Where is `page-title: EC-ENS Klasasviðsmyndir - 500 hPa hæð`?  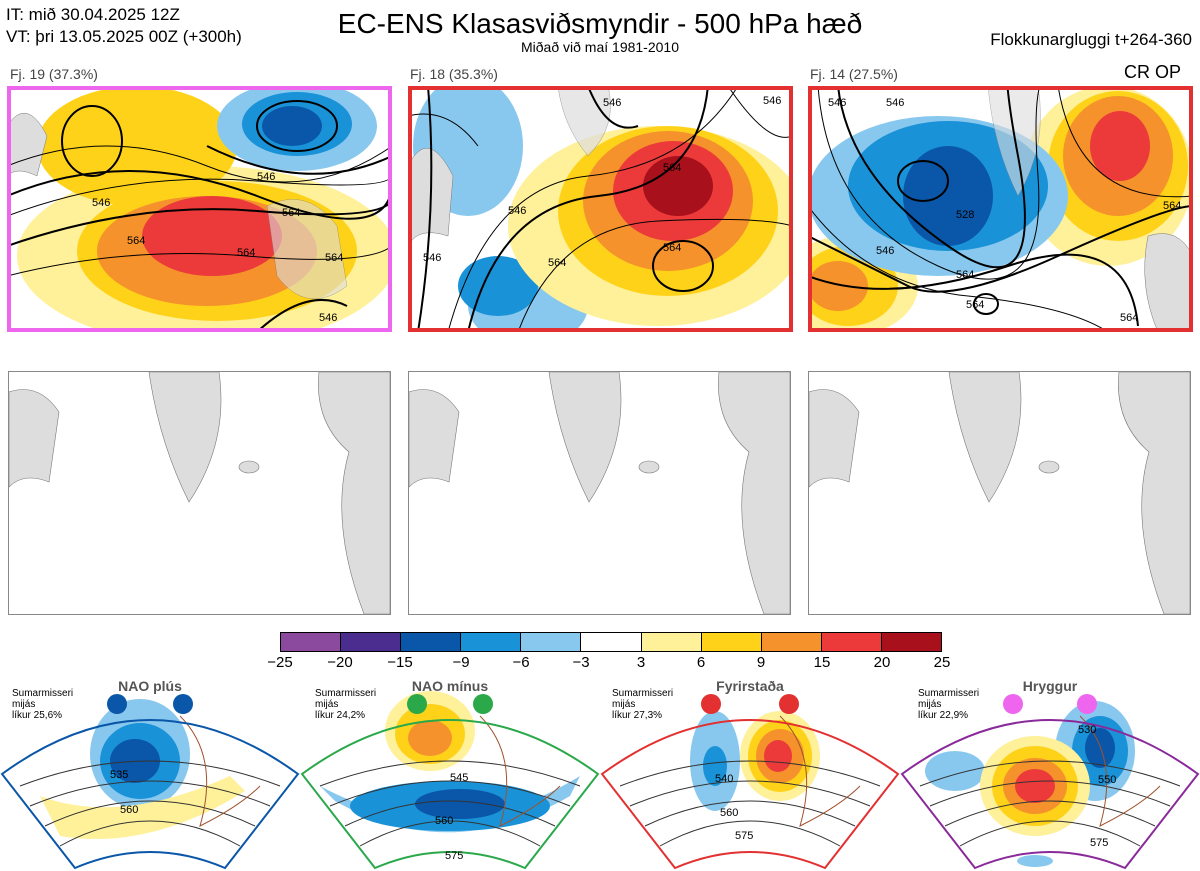 page-title: EC-ENS Klasasviðsmyndir - 500 hPa hæð is located at coordinates (600, 23).